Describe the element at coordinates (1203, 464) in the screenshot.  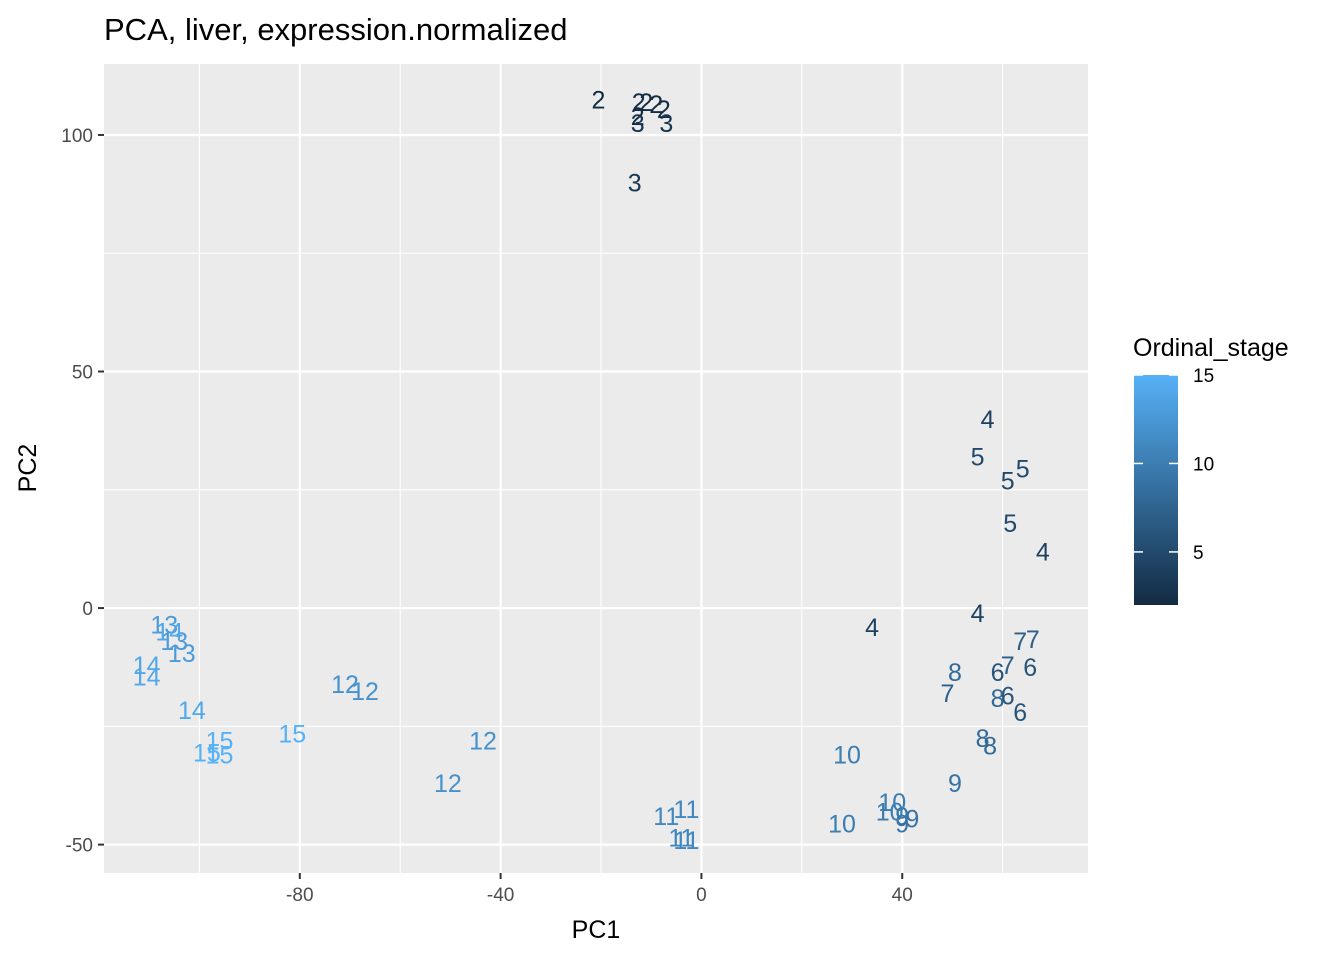
I see `legend-tick-label: 10` at that location.